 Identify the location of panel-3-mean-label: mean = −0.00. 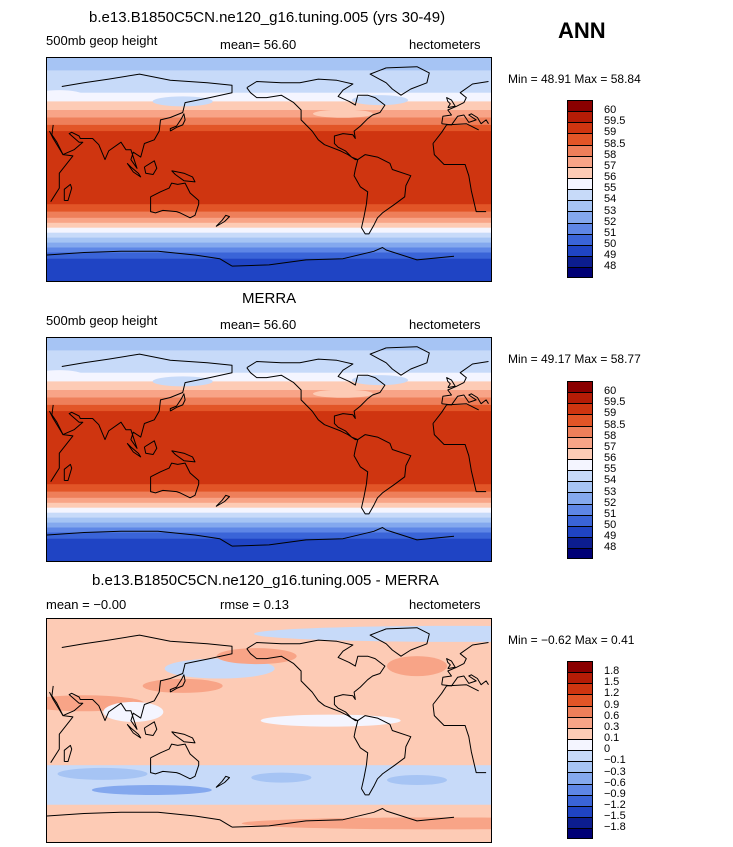
(86, 604).